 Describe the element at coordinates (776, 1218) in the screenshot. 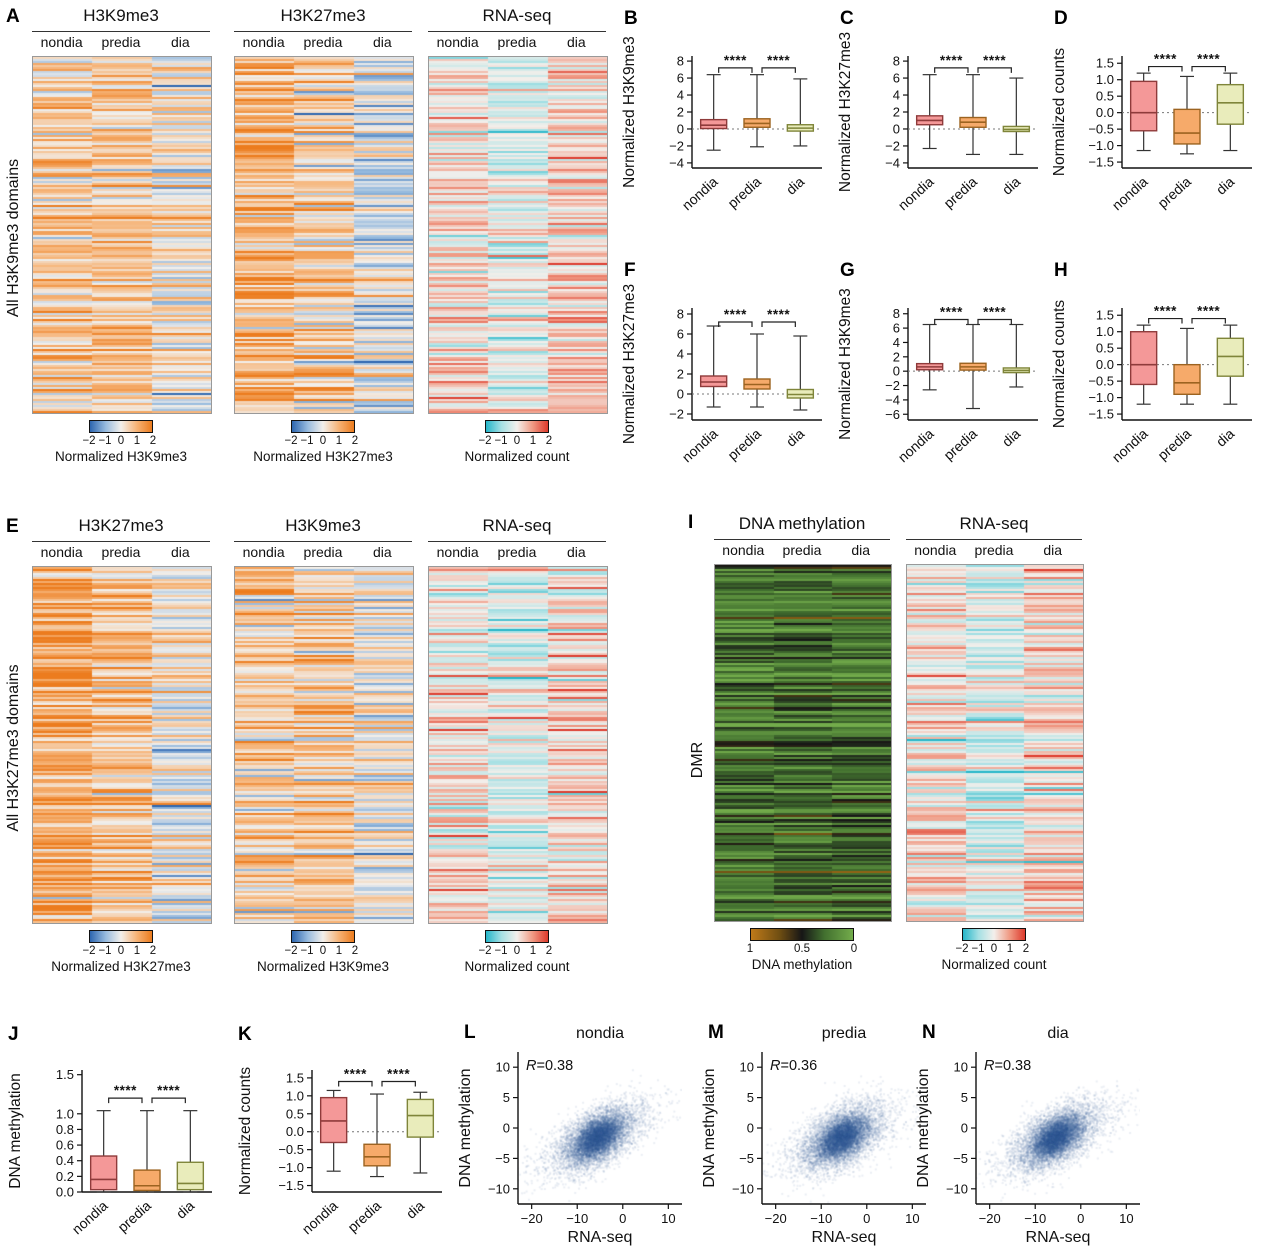

I see `x-tick-label: −20` at that location.